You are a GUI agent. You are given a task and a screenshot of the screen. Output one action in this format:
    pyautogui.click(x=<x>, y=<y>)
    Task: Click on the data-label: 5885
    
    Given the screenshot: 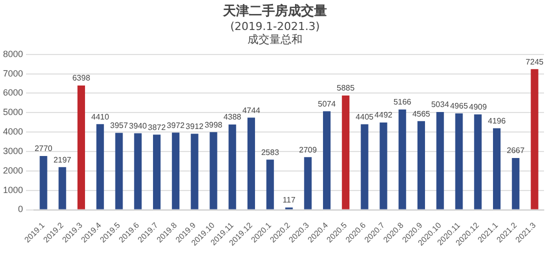 What is the action you would take?
    pyautogui.click(x=346, y=88)
    